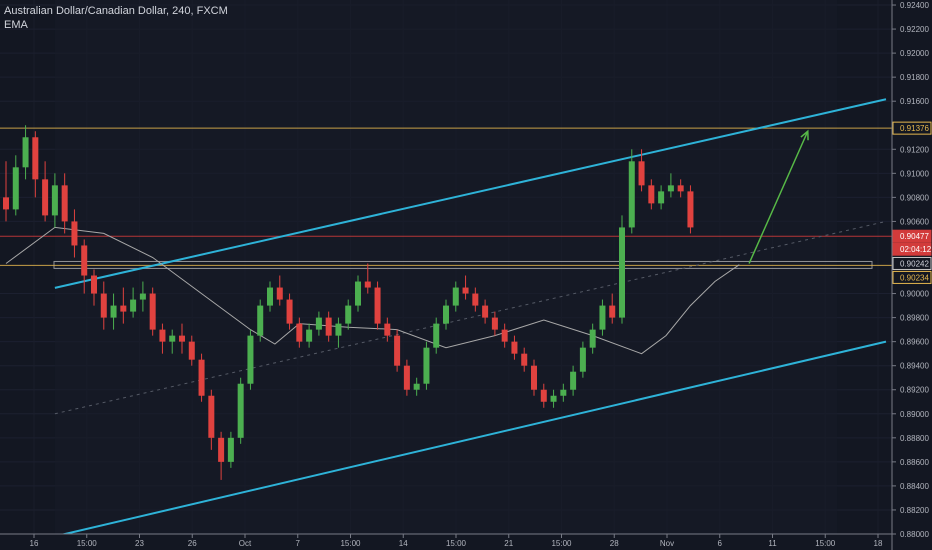  Describe the element at coordinates (914, 77) in the screenshot. I see `y-tick-label: 0.91800` at that location.